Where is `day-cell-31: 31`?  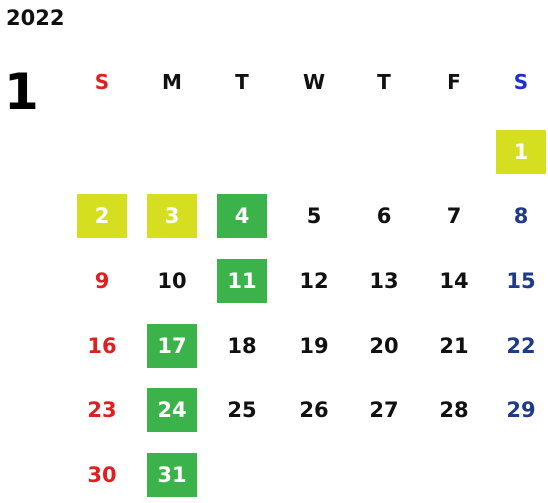
day-cell-31: 31 is located at coordinates (172, 475).